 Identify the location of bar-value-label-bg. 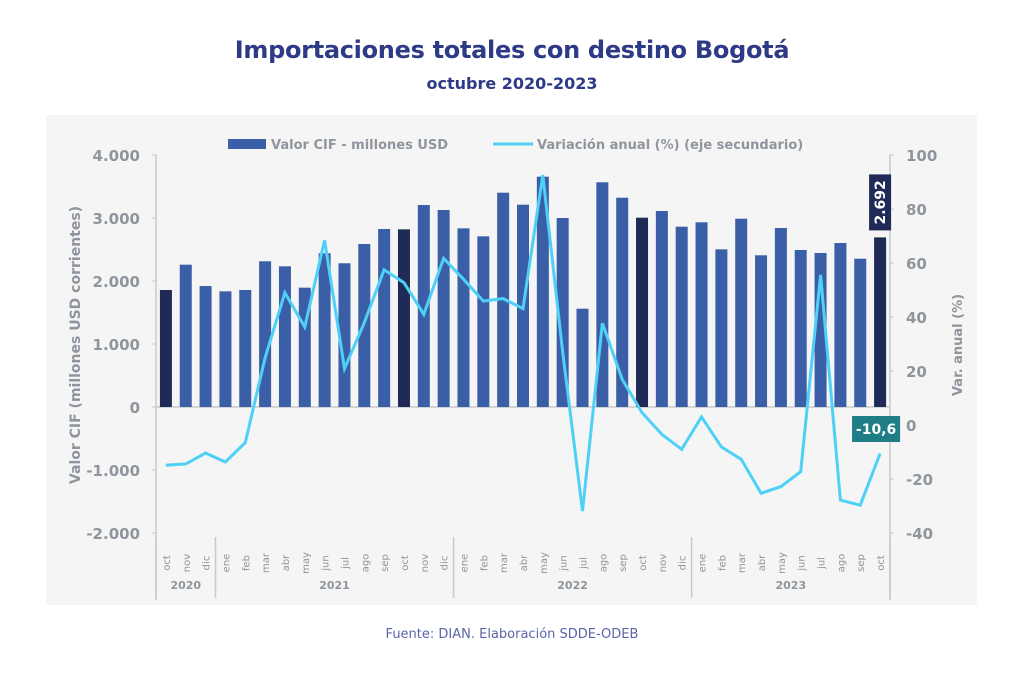
(880, 202).